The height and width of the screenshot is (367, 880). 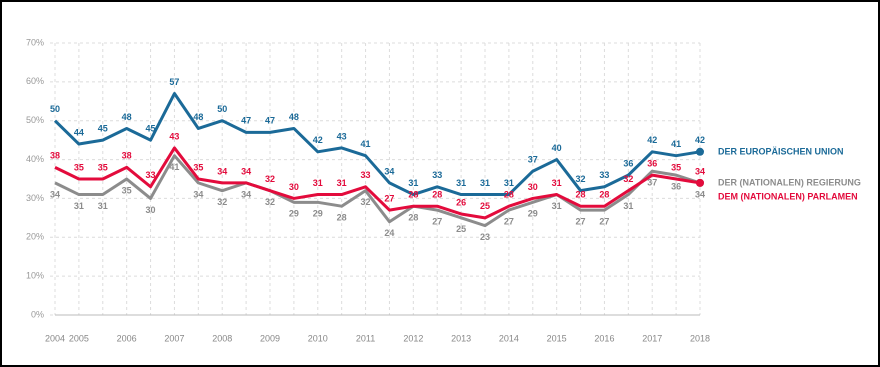 What do you see at coordinates (127, 338) in the screenshot?
I see `x-tick-label: 2006` at bounding box center [127, 338].